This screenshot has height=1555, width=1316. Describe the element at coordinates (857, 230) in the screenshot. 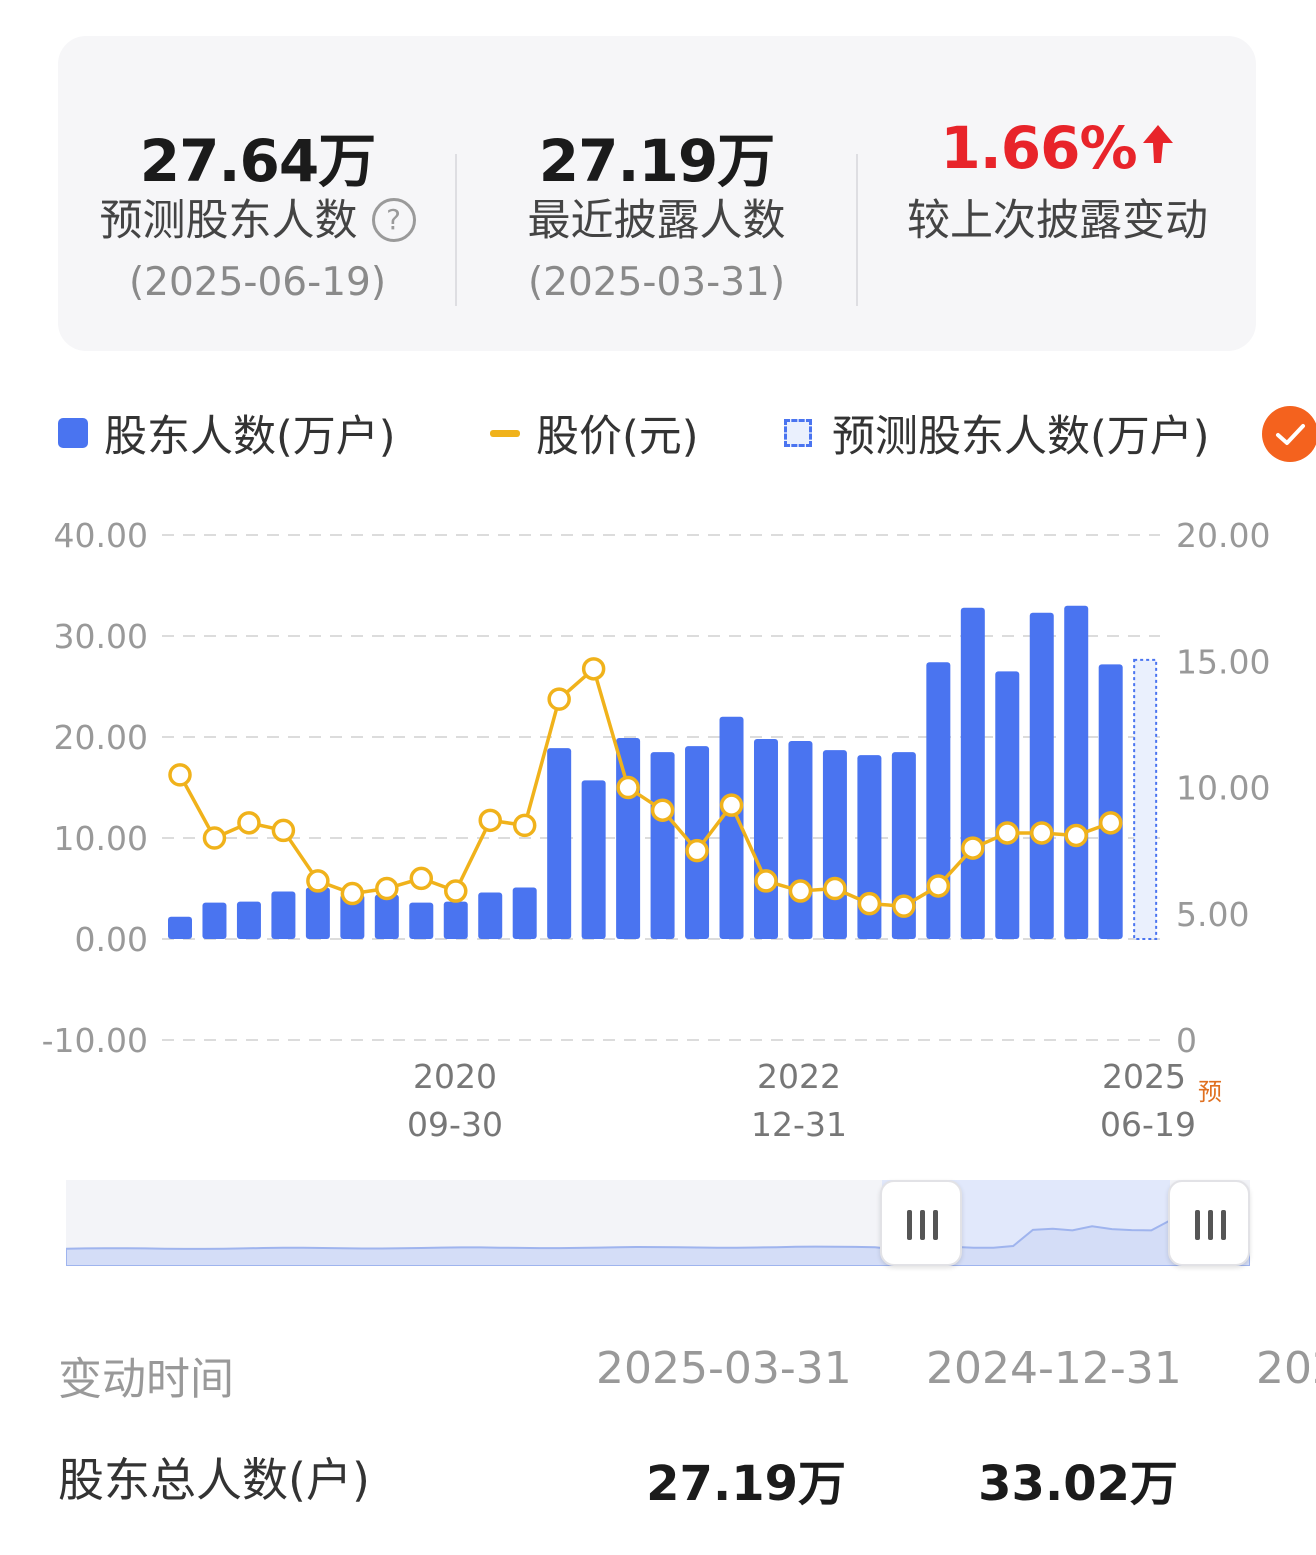

I see `divider` at that location.